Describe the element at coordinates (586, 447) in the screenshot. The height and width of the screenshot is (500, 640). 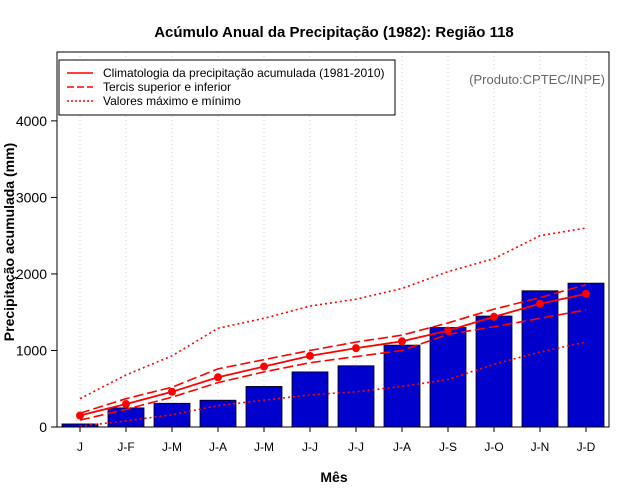
I see `x-tick-label: J-D` at that location.